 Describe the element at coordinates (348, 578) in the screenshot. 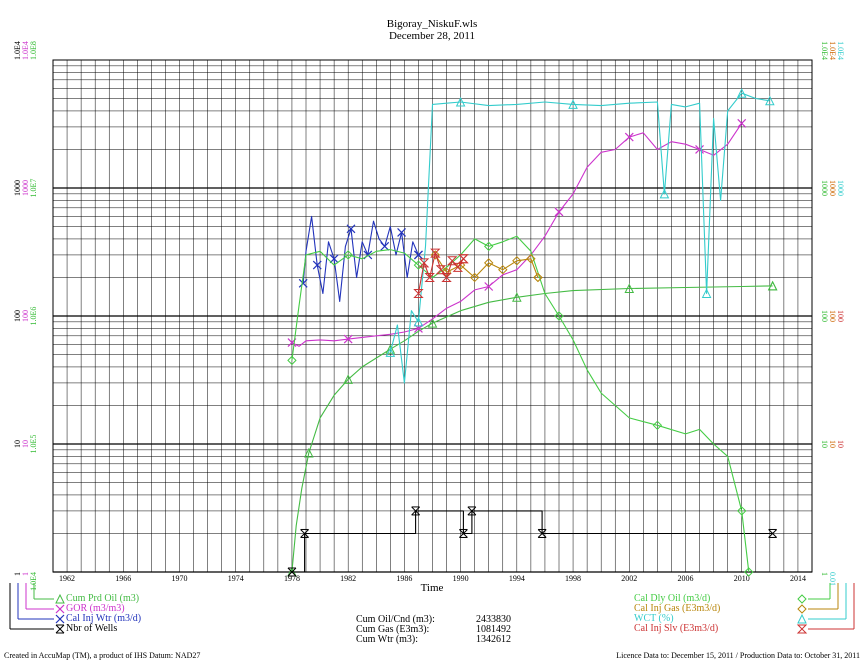

I see `x-tick-label: 1982` at that location.